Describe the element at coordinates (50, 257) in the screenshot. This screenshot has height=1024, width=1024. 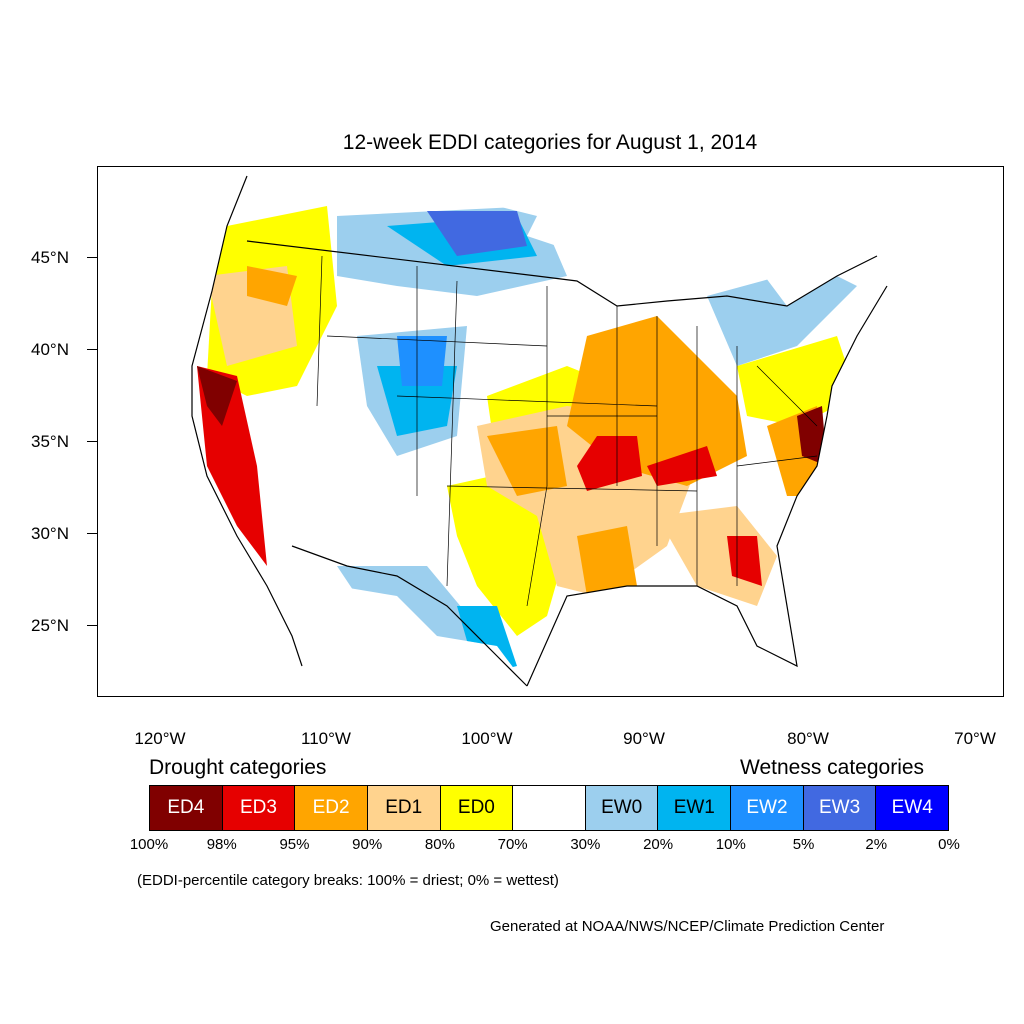
I see `lat-label-45: 45°N` at that location.